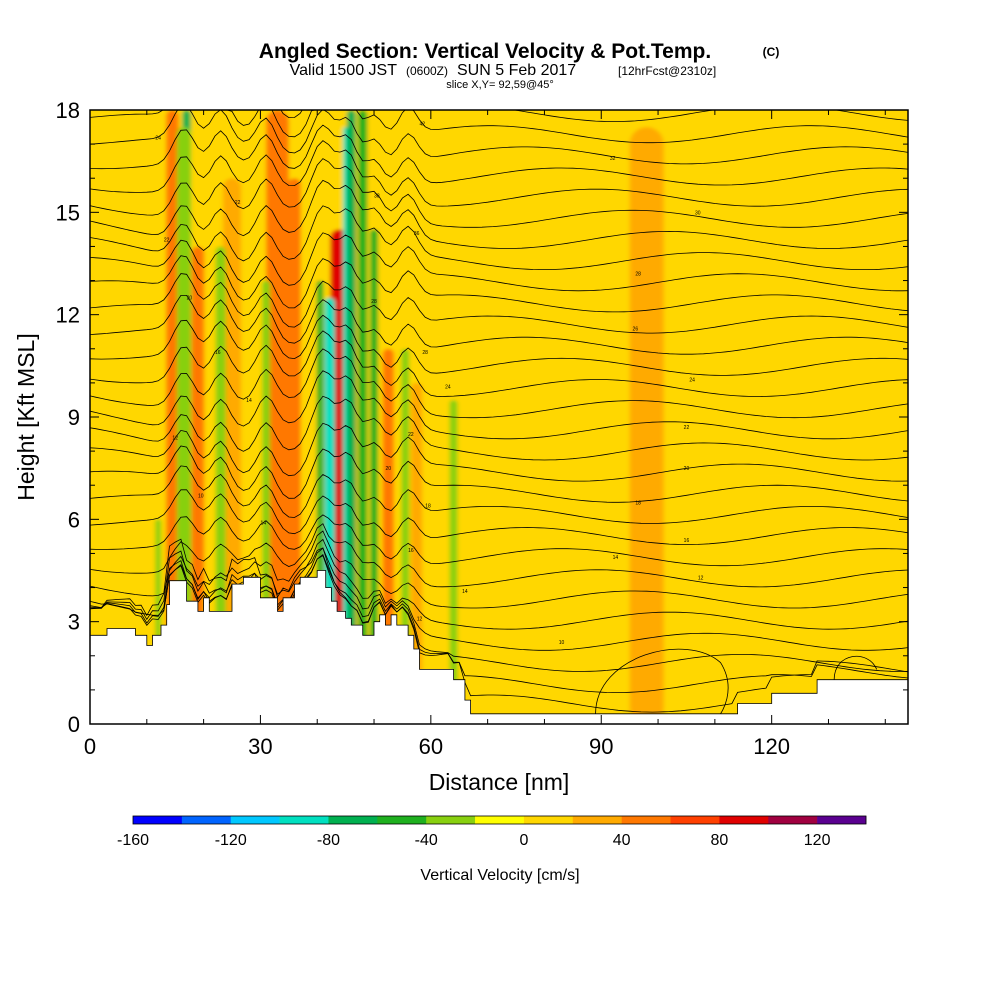 The height and width of the screenshot is (1000, 1000). Describe the element at coordinates (68, 110) in the screenshot. I see `y-tick-label: 18` at that location.